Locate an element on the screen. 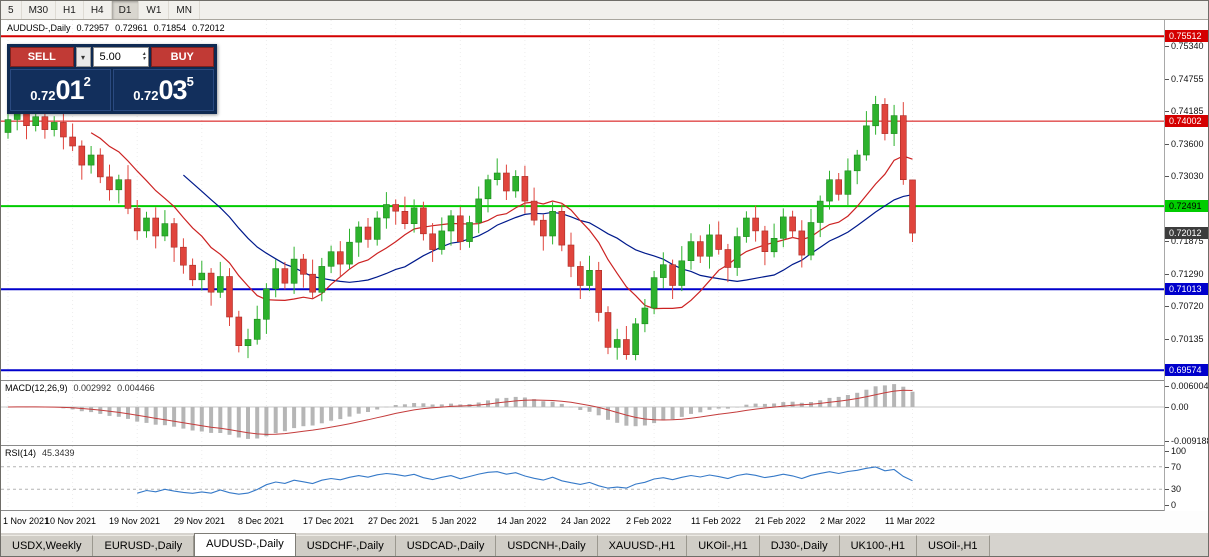  period-button-5: 5 is located at coordinates (11, 10).